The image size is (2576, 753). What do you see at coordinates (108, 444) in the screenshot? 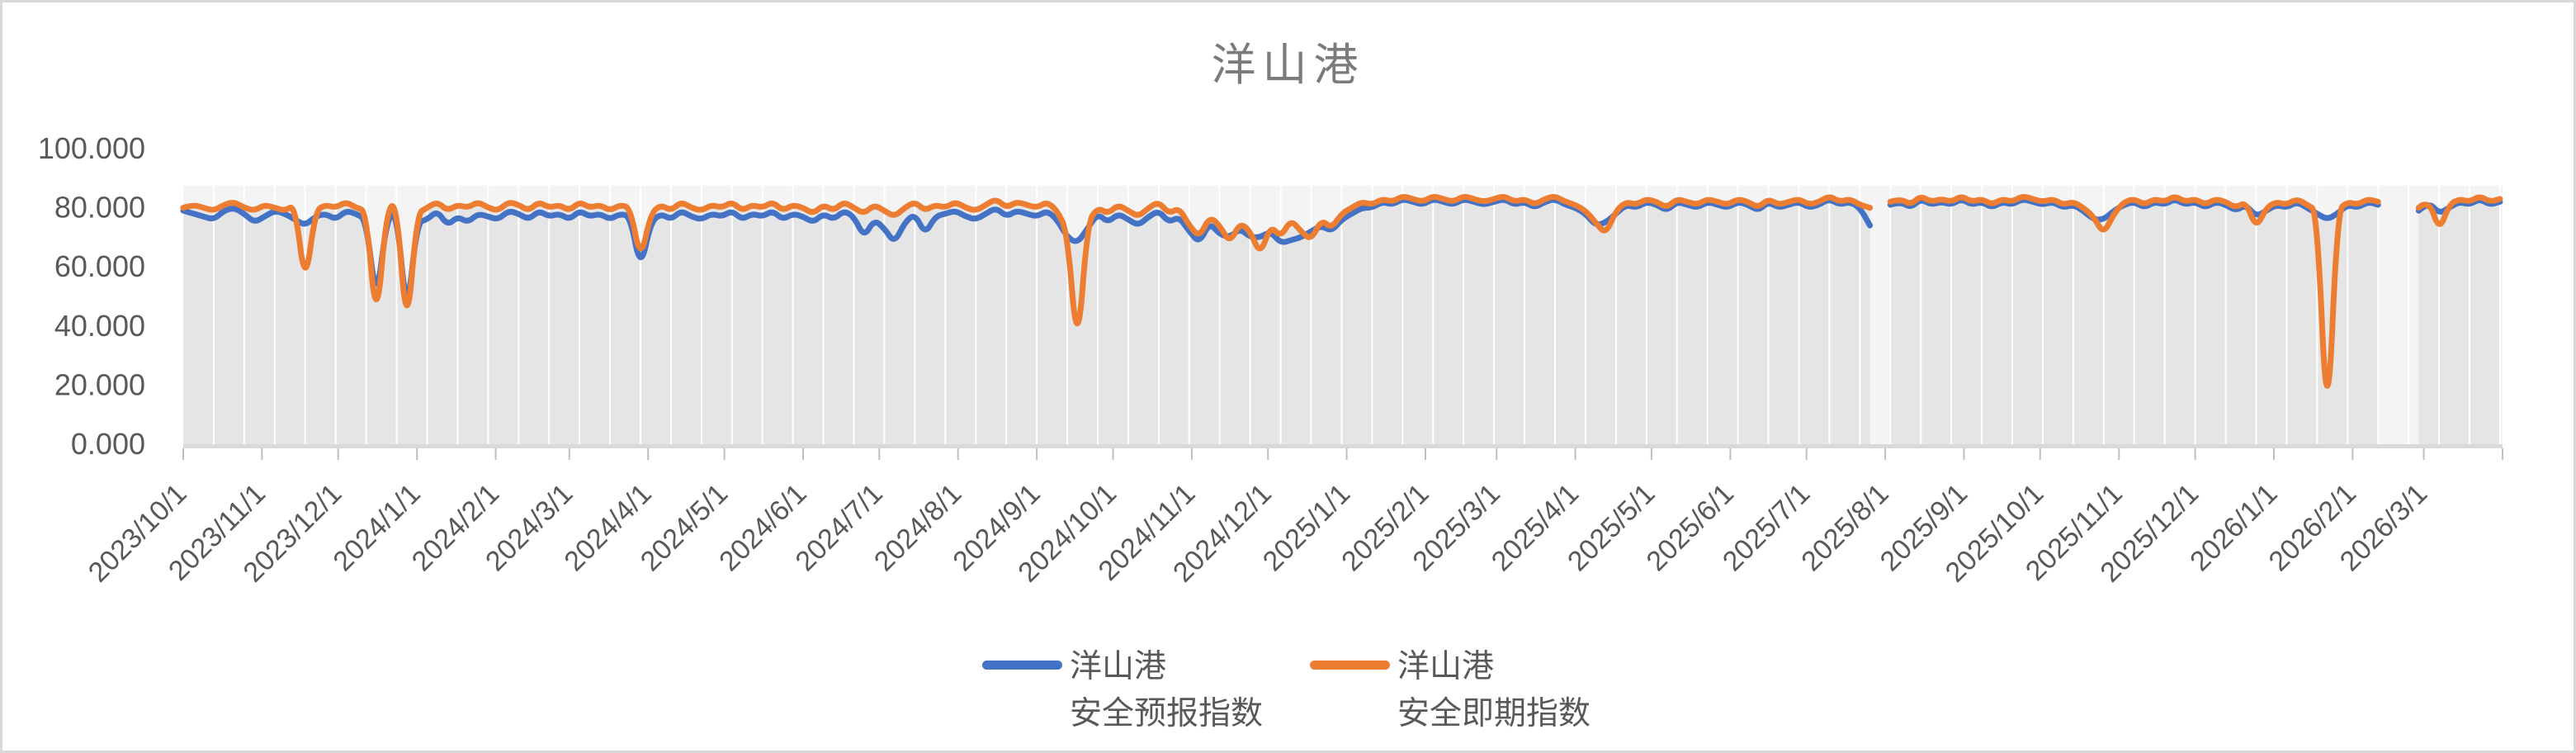
I see `y-axis-label: 0.000` at bounding box center [108, 444].